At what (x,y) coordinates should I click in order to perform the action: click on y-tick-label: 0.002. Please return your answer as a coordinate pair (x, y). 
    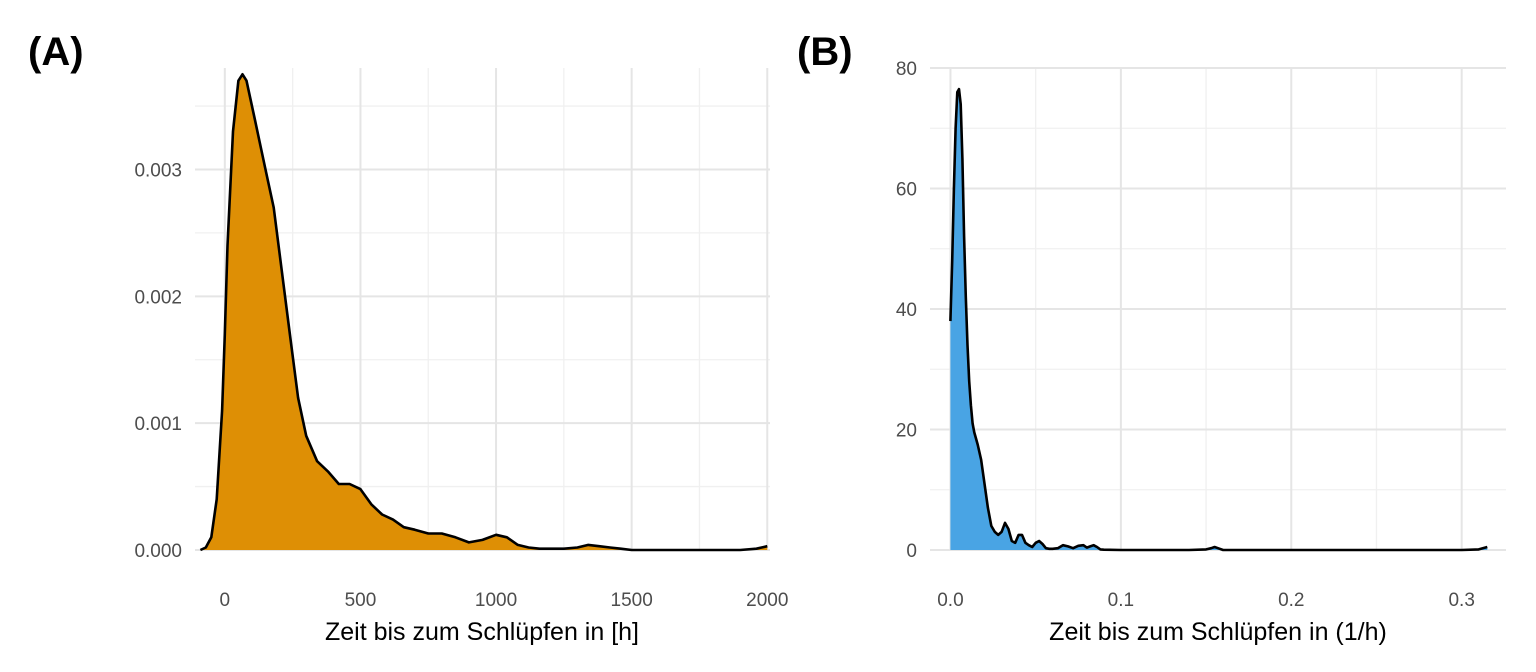
    Looking at the image, I should click on (158, 297).